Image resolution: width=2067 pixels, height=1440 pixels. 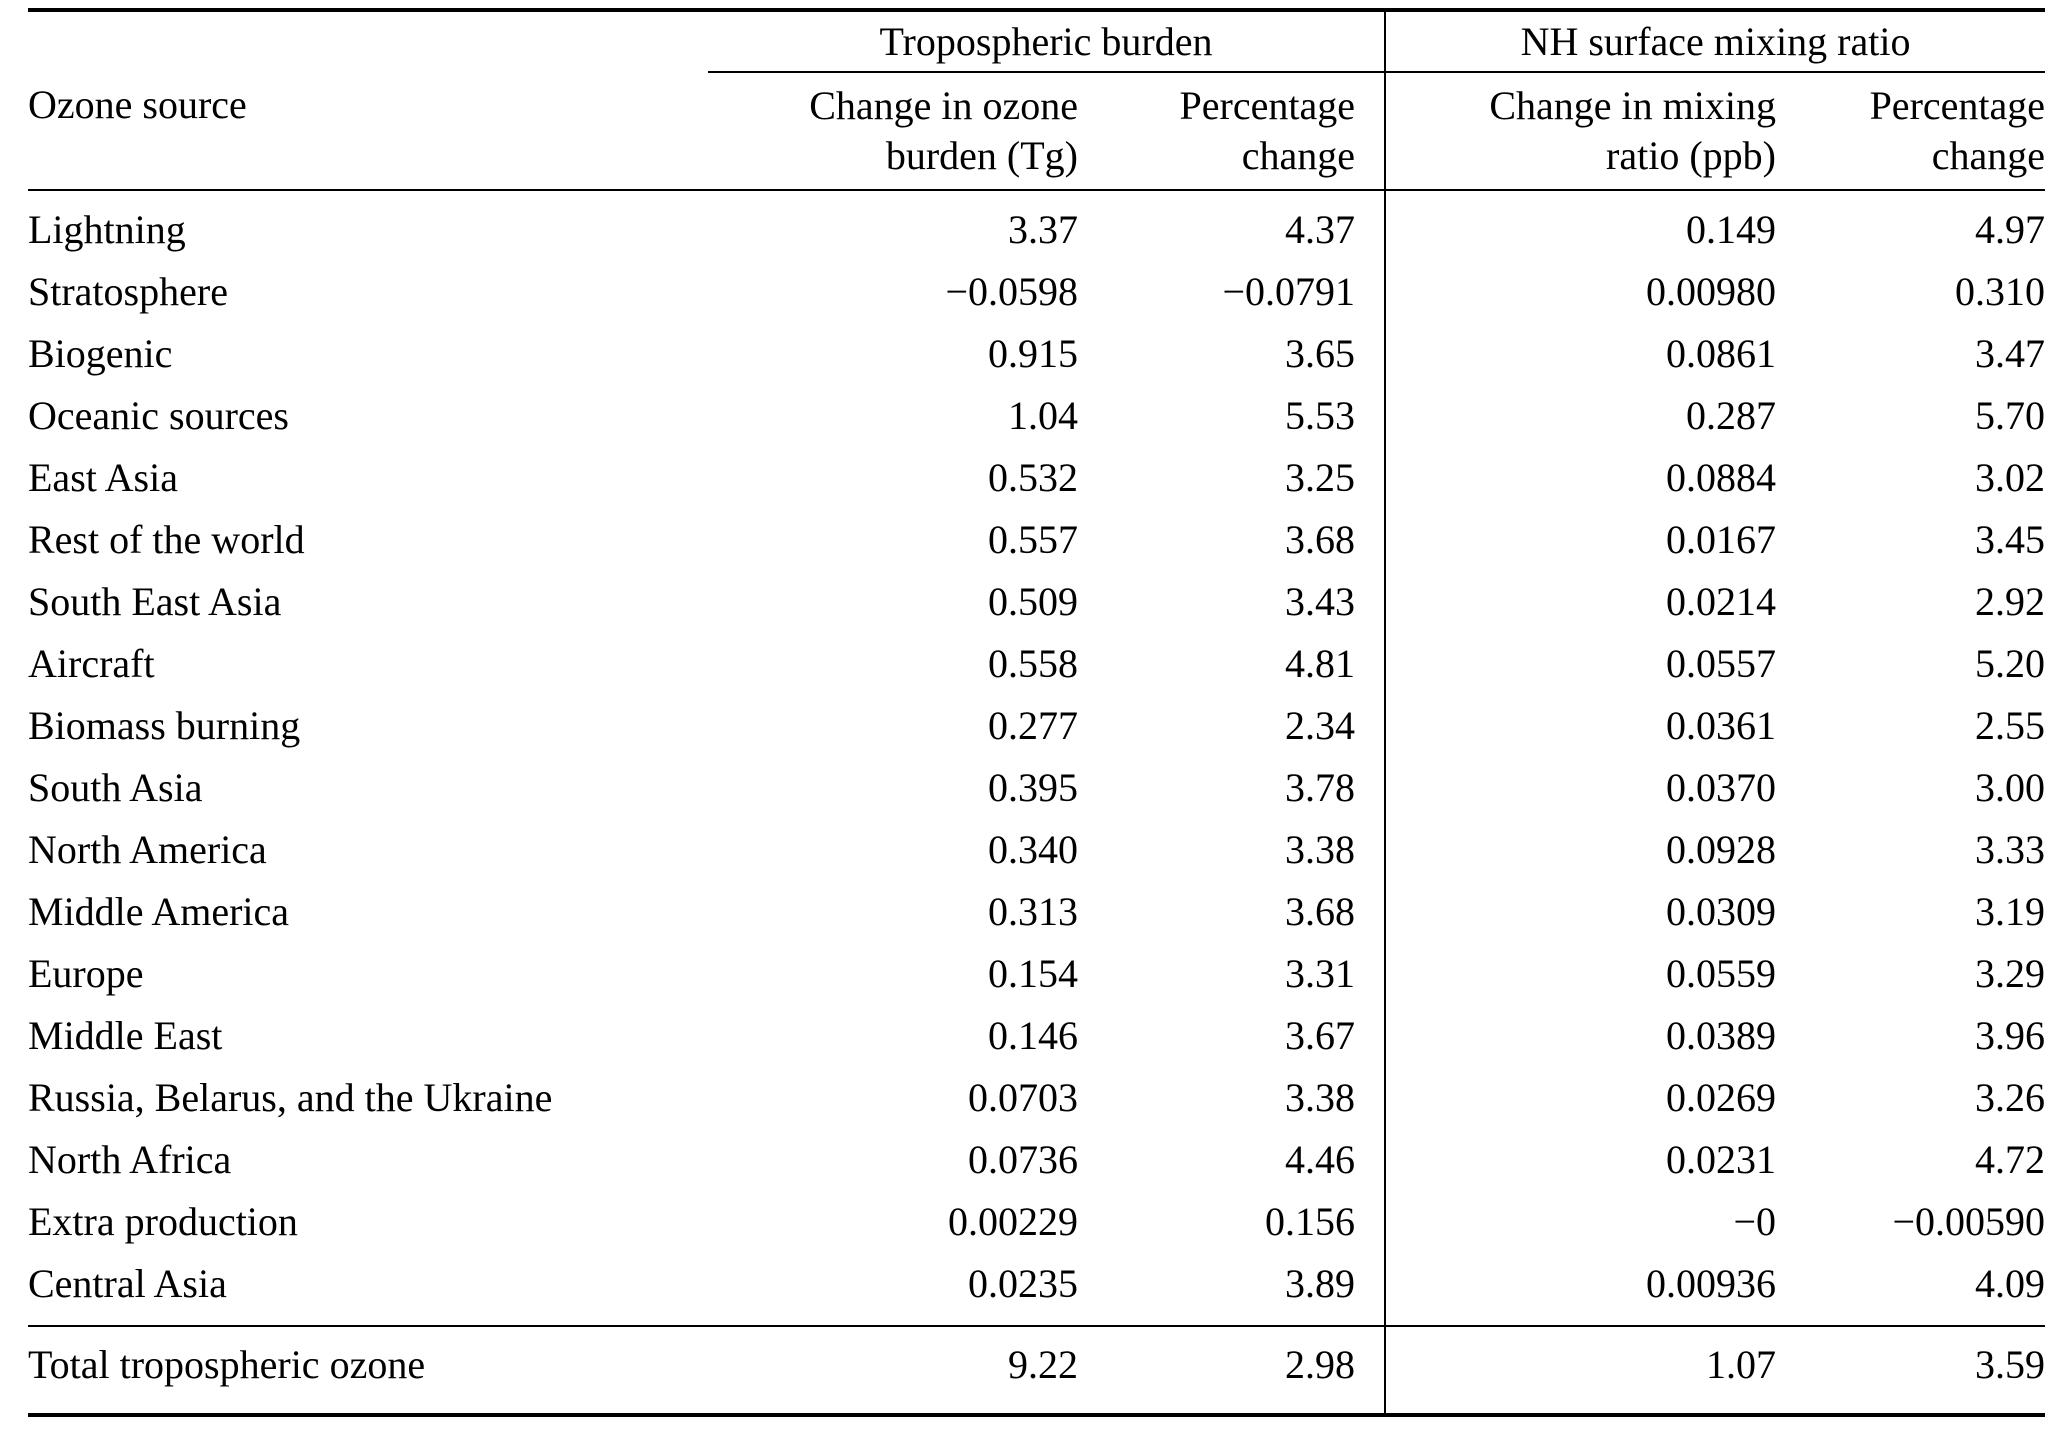 I want to click on table-row: Central Asia 0.0235 3.89 0.00936 4.09, so click(x=1036, y=1289).